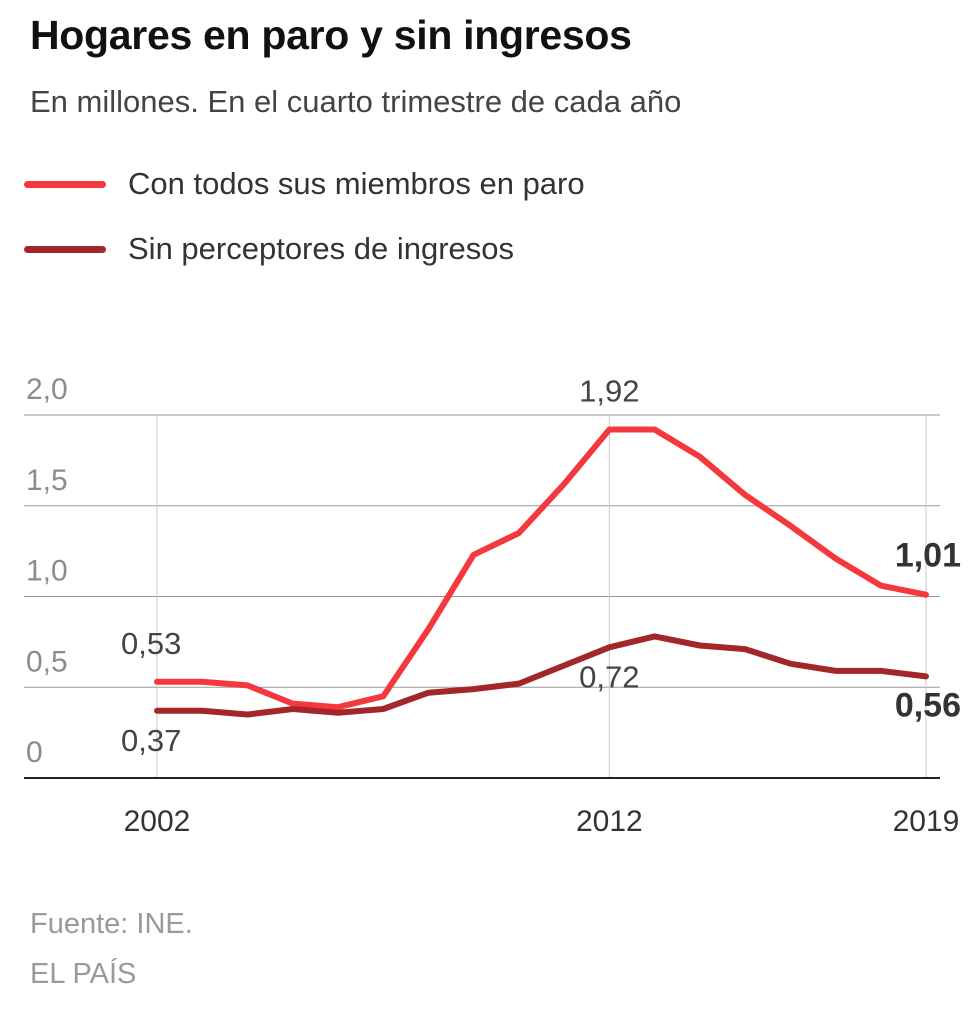  Describe the element at coordinates (928, 705) in the screenshot. I see `data-label: 0,56` at that location.